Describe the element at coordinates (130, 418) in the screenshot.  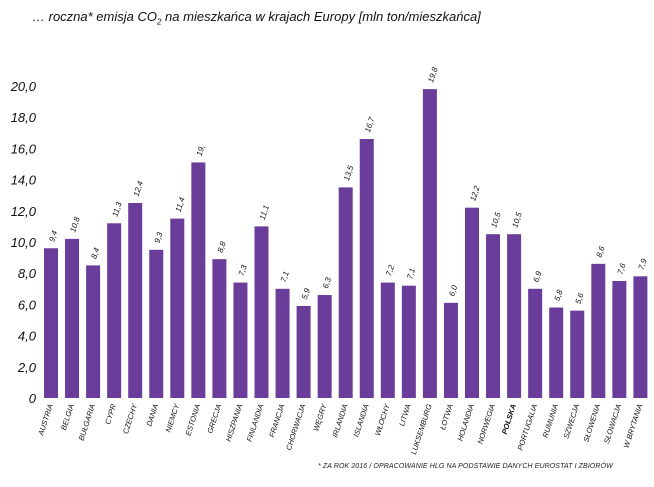
I see `x-category-label: CZECHY` at that location.